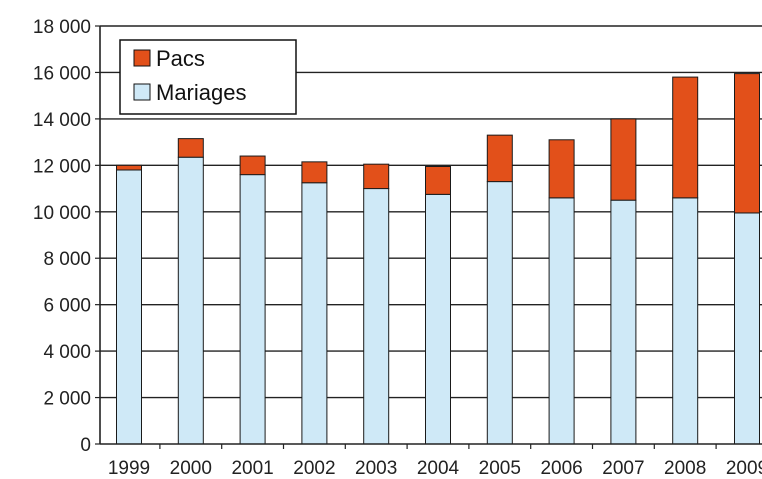  I want to click on y-tick-label: 6 000, so click(67, 306).